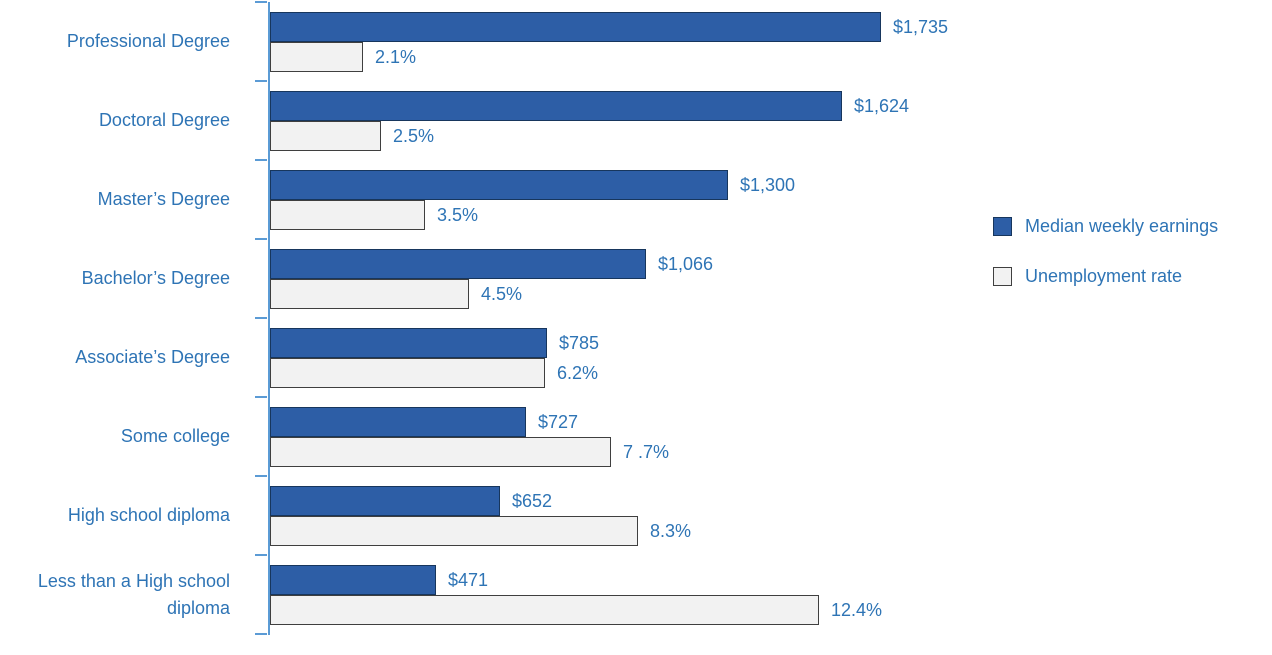 The width and height of the screenshot is (1272, 655). I want to click on earnings-value-label: $1,300, so click(768, 185).